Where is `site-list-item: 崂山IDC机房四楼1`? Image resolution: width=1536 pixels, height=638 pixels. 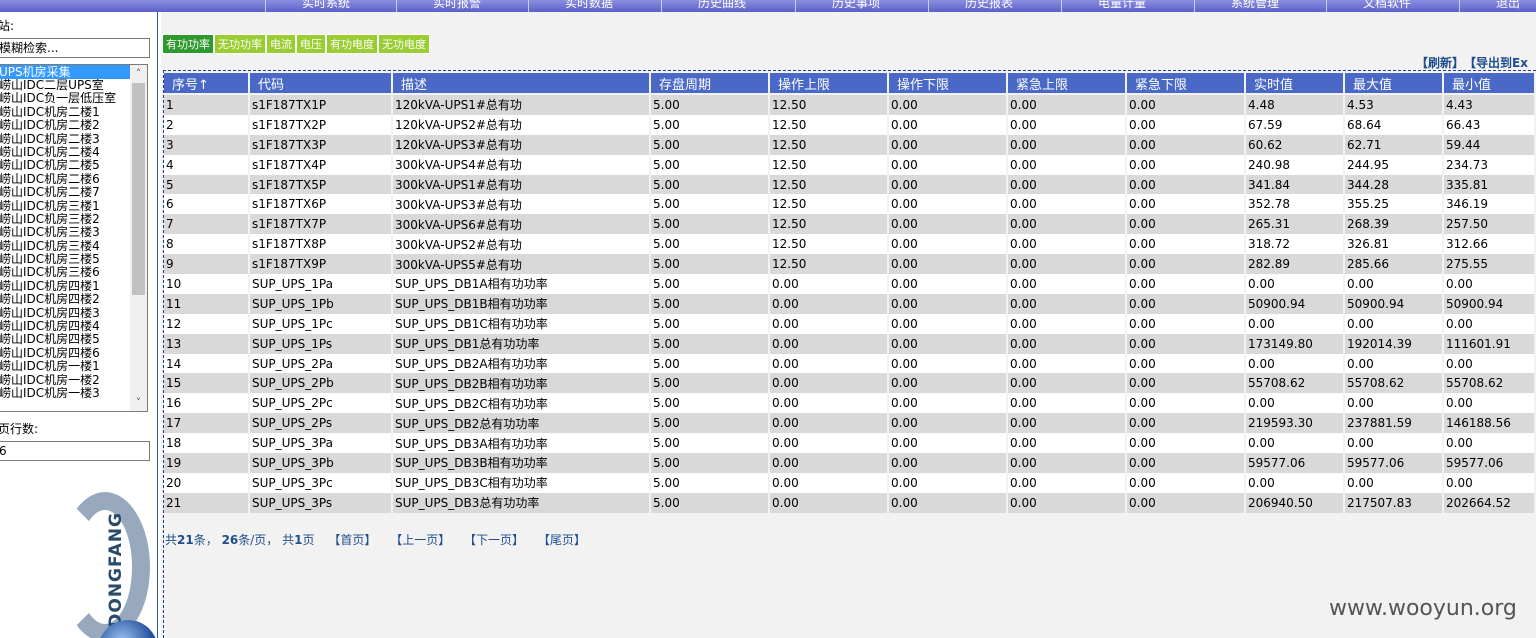 site-list-item: 崂山IDC机房四楼1 is located at coordinates (50, 286).